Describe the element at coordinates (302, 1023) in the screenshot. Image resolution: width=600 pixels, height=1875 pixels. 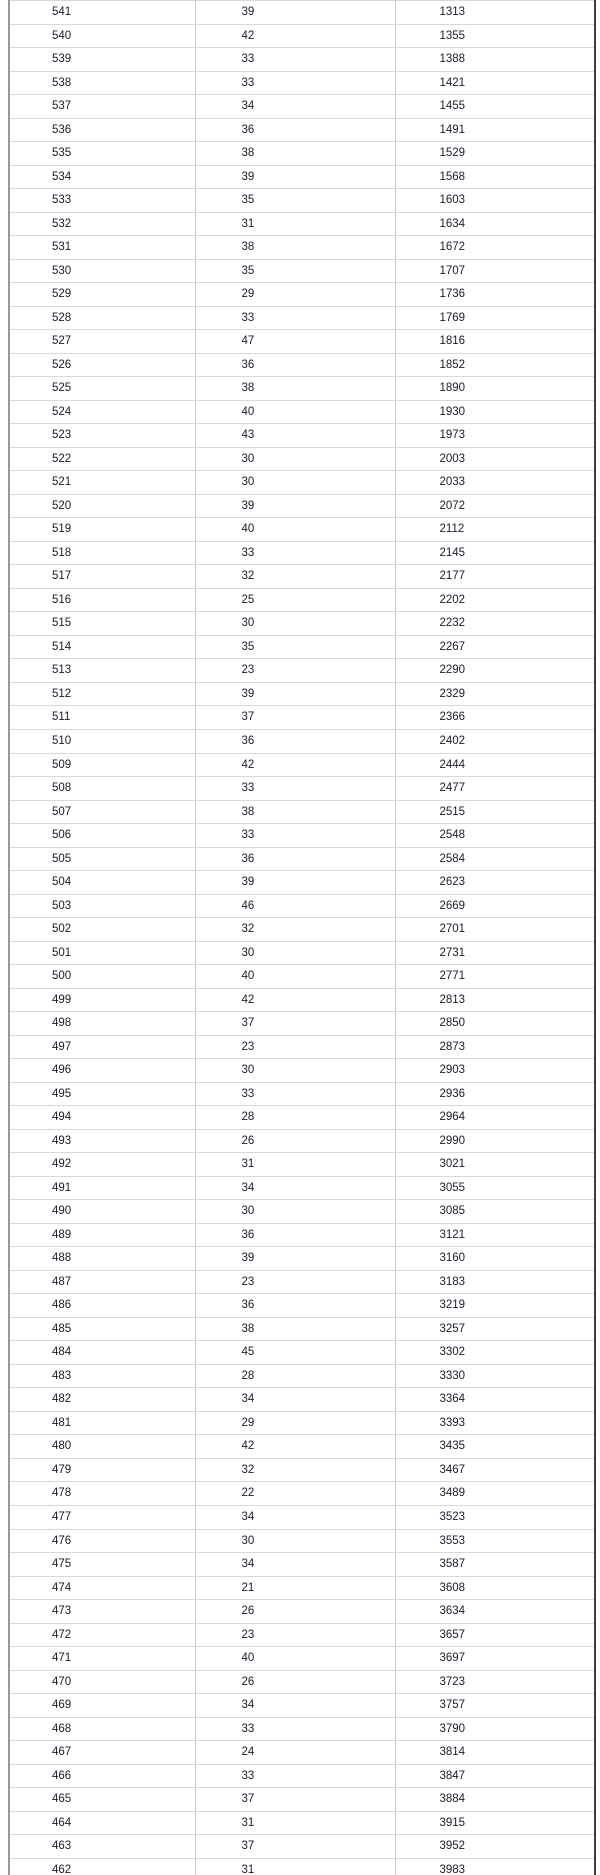
I see `table-row: 498 37 2850` at that location.